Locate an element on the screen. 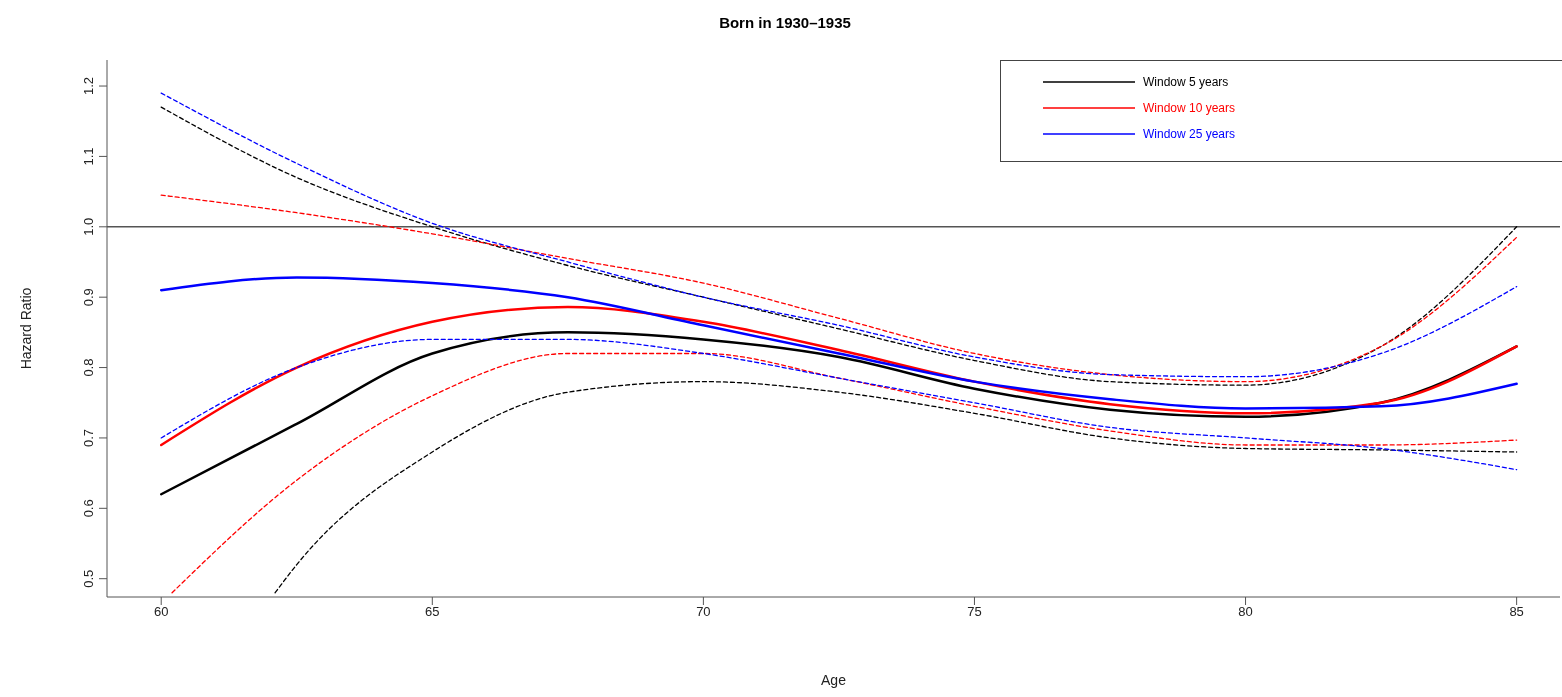 This screenshot has width=1562, height=697. text: Window 10 years is located at coordinates (1189, 108).